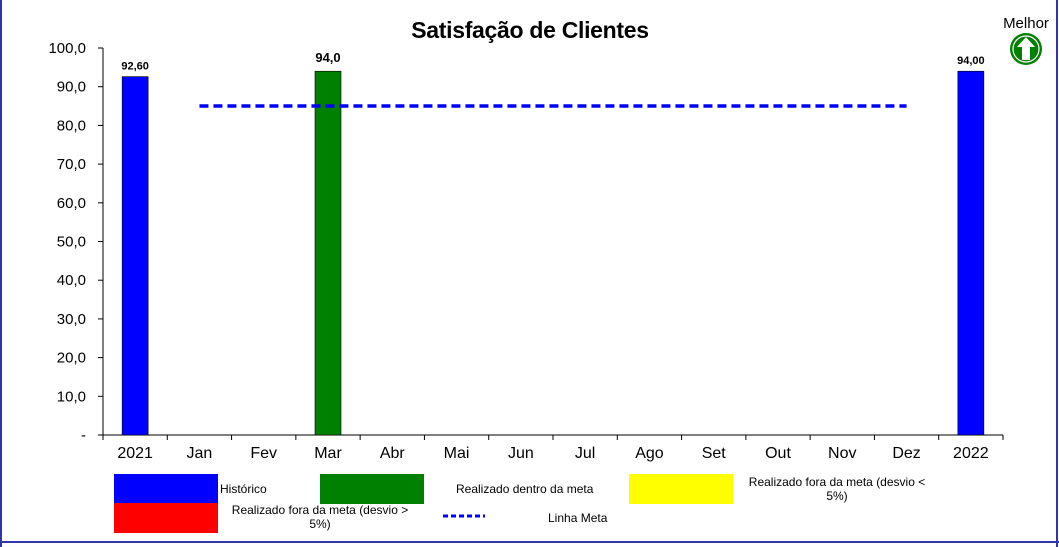 The image size is (1059, 547). Describe the element at coordinates (71, 87) in the screenshot. I see `y-tick-label: 90,0` at that location.